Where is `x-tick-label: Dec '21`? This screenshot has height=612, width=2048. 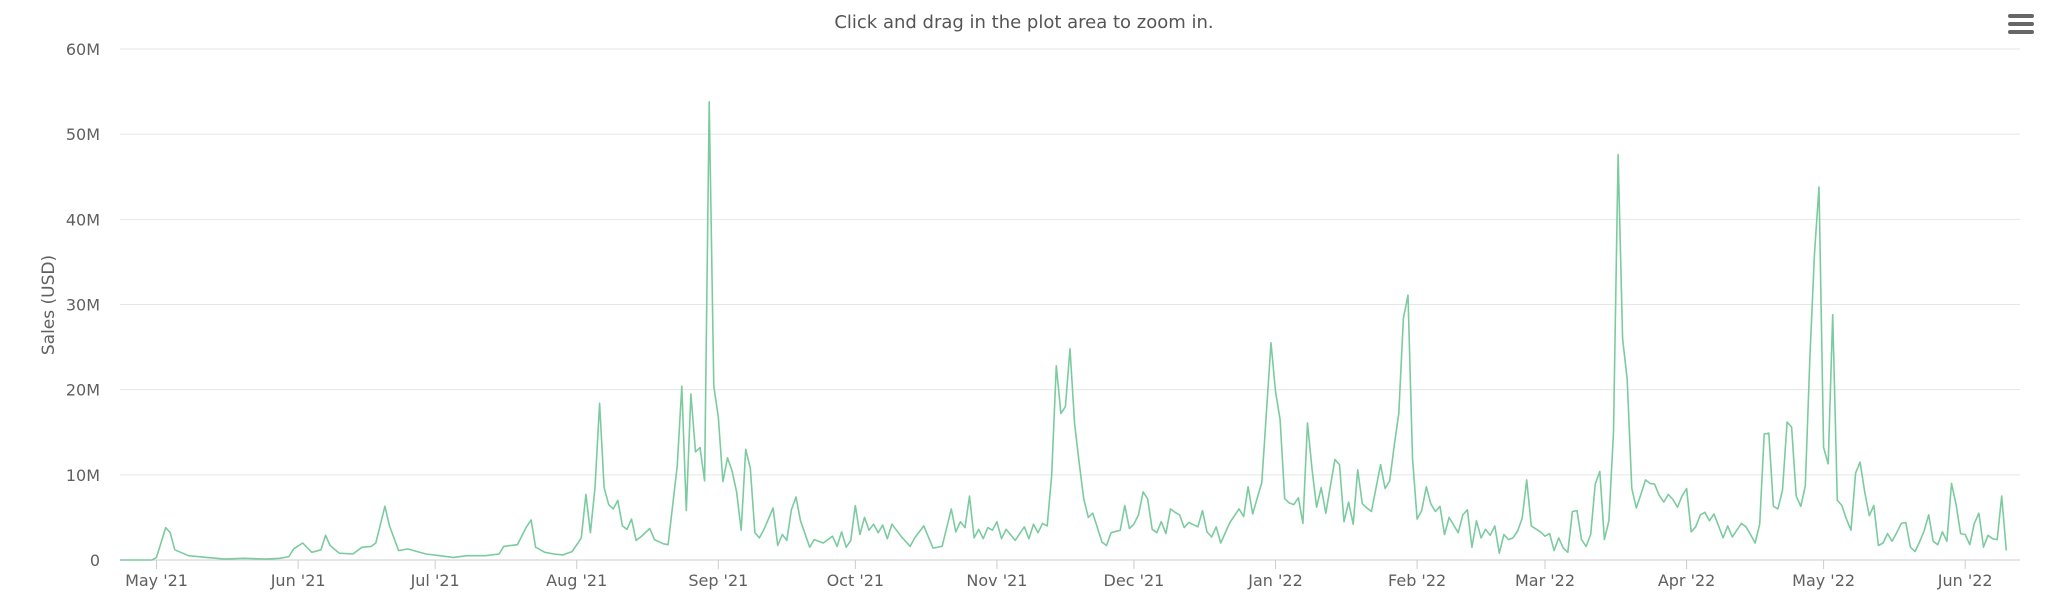 x-tick-label: Dec '21 is located at coordinates (1134, 580).